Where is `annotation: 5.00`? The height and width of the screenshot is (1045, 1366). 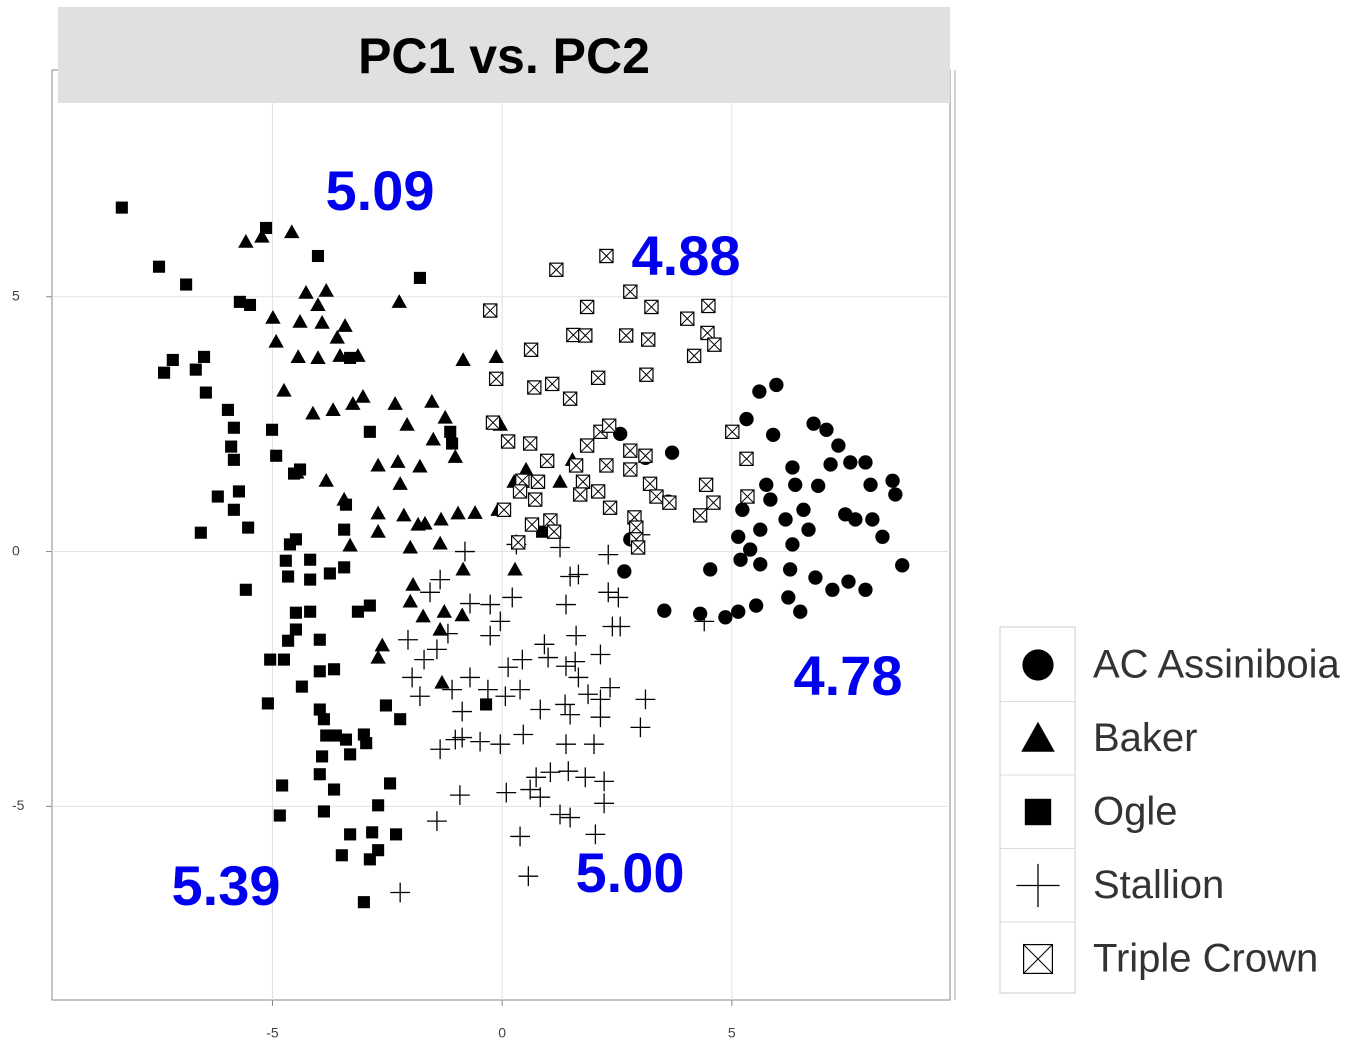 annotation: 5.00 is located at coordinates (630, 872).